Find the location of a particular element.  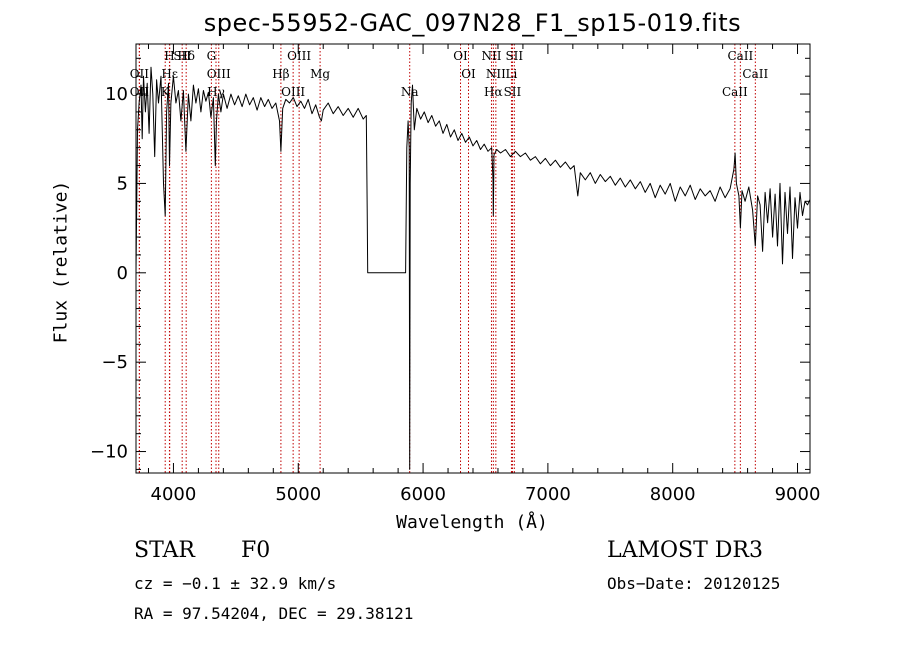

coordinates: RA = 97.54204, DEC = 29.38121 is located at coordinates (274, 613).